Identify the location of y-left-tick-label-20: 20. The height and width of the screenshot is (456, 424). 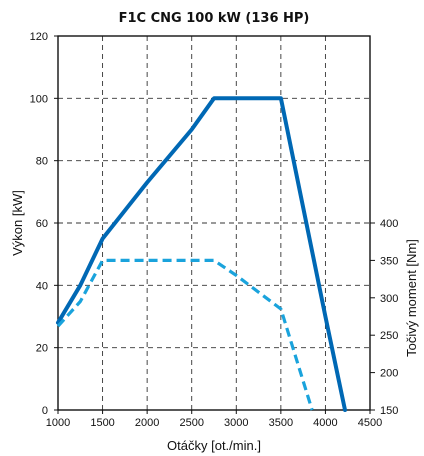
(42, 349).